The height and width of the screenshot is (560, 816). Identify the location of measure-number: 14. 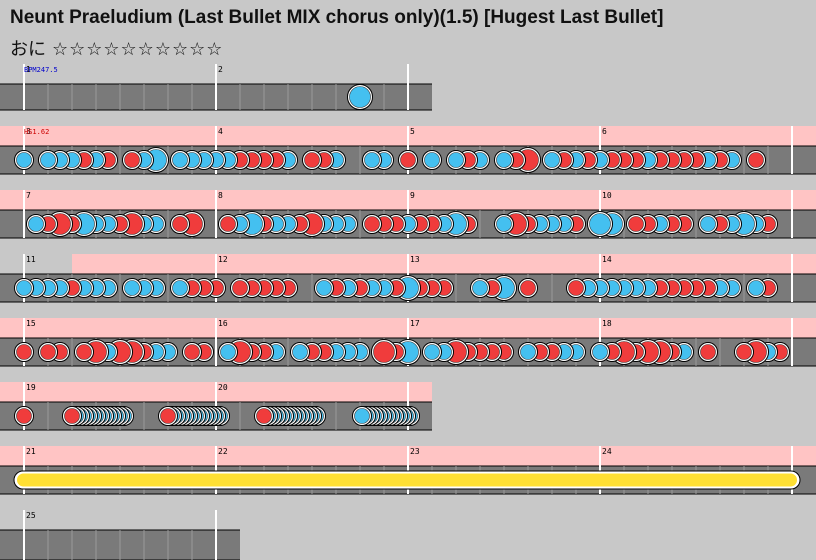
(607, 259).